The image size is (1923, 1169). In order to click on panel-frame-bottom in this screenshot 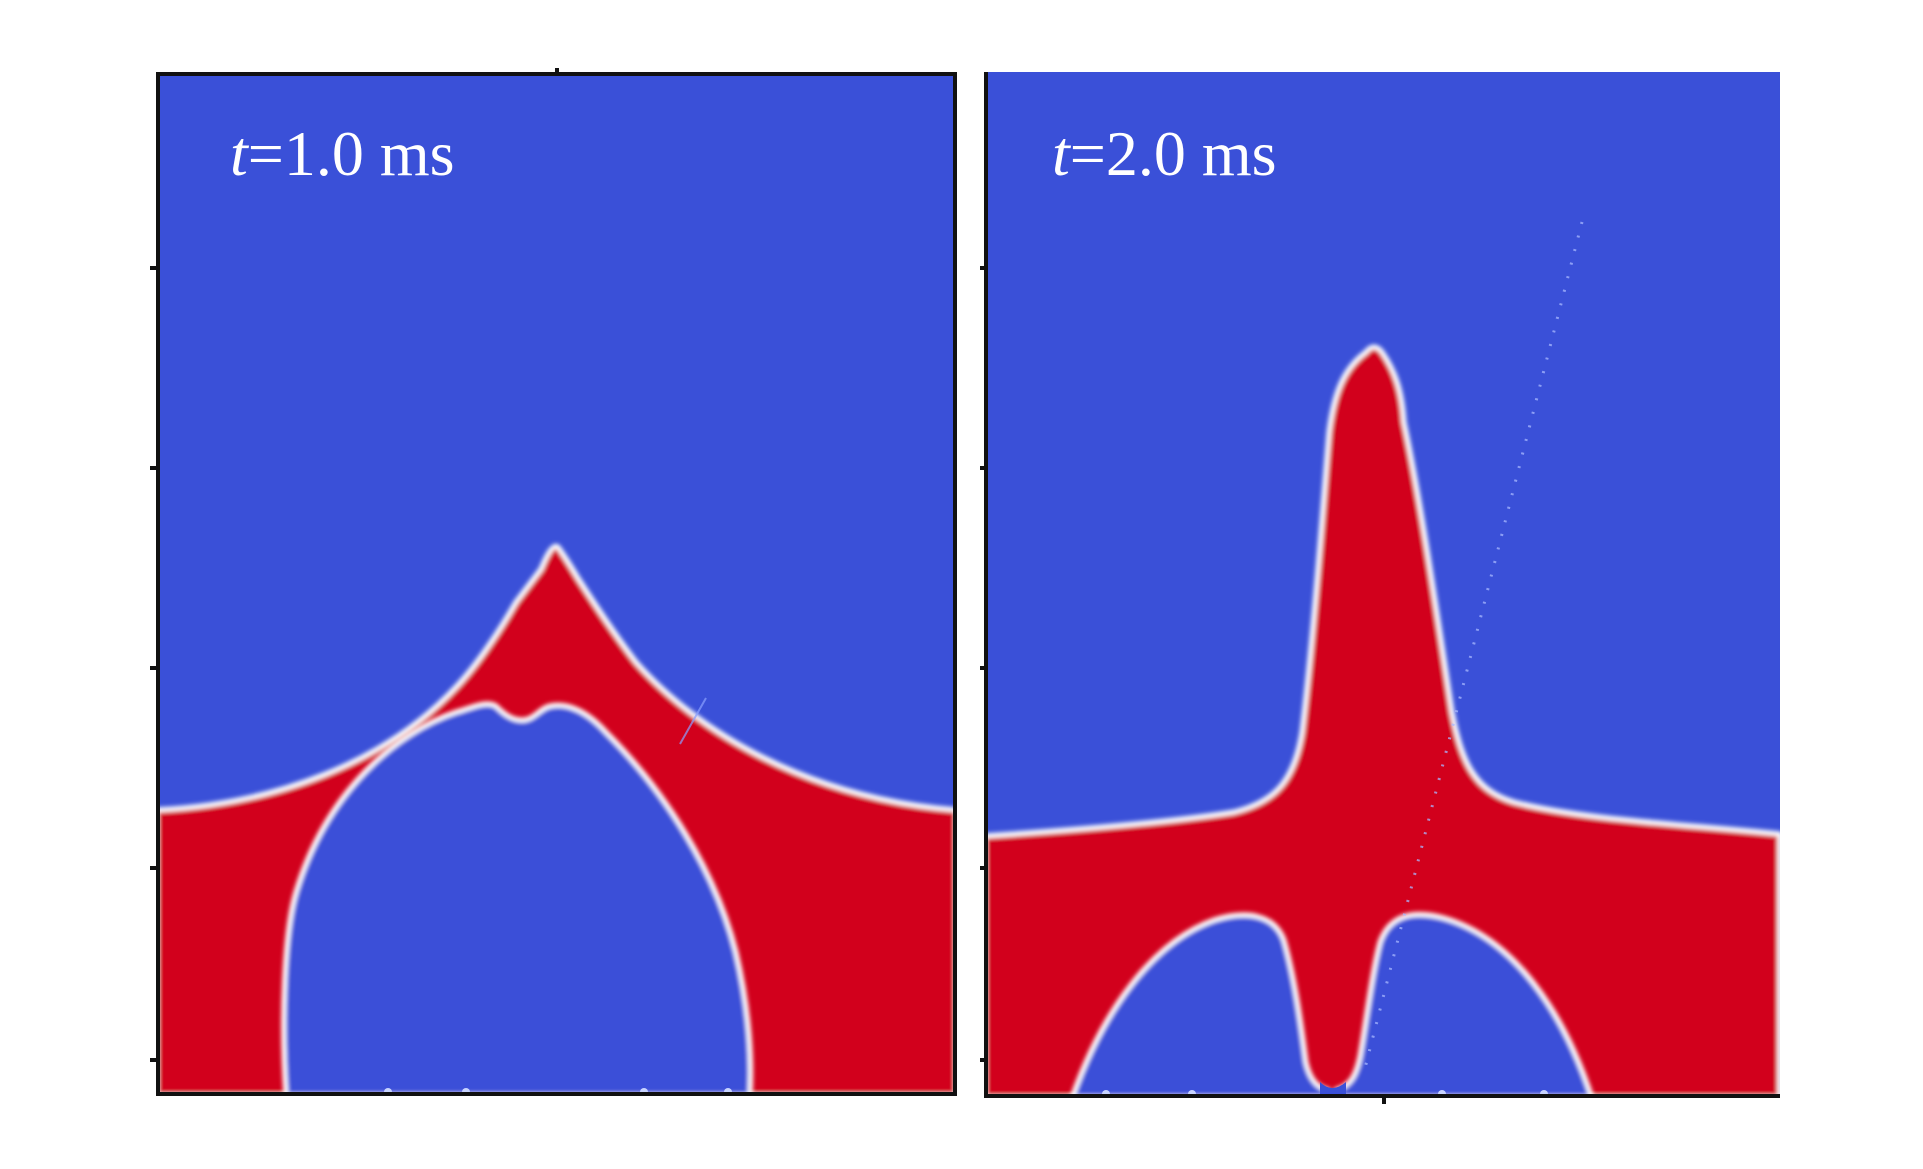, I will do `click(1382, 1096)`.